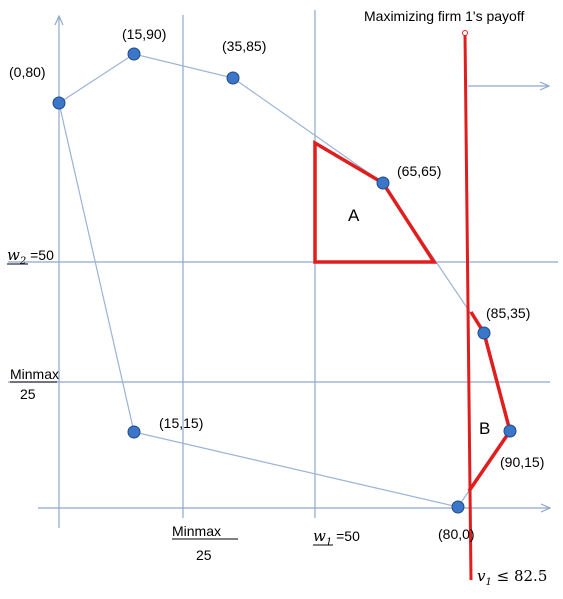 The width and height of the screenshot is (563, 599). What do you see at coordinates (375, 201) in the screenshot?
I see `region-a-outline` at bounding box center [375, 201].